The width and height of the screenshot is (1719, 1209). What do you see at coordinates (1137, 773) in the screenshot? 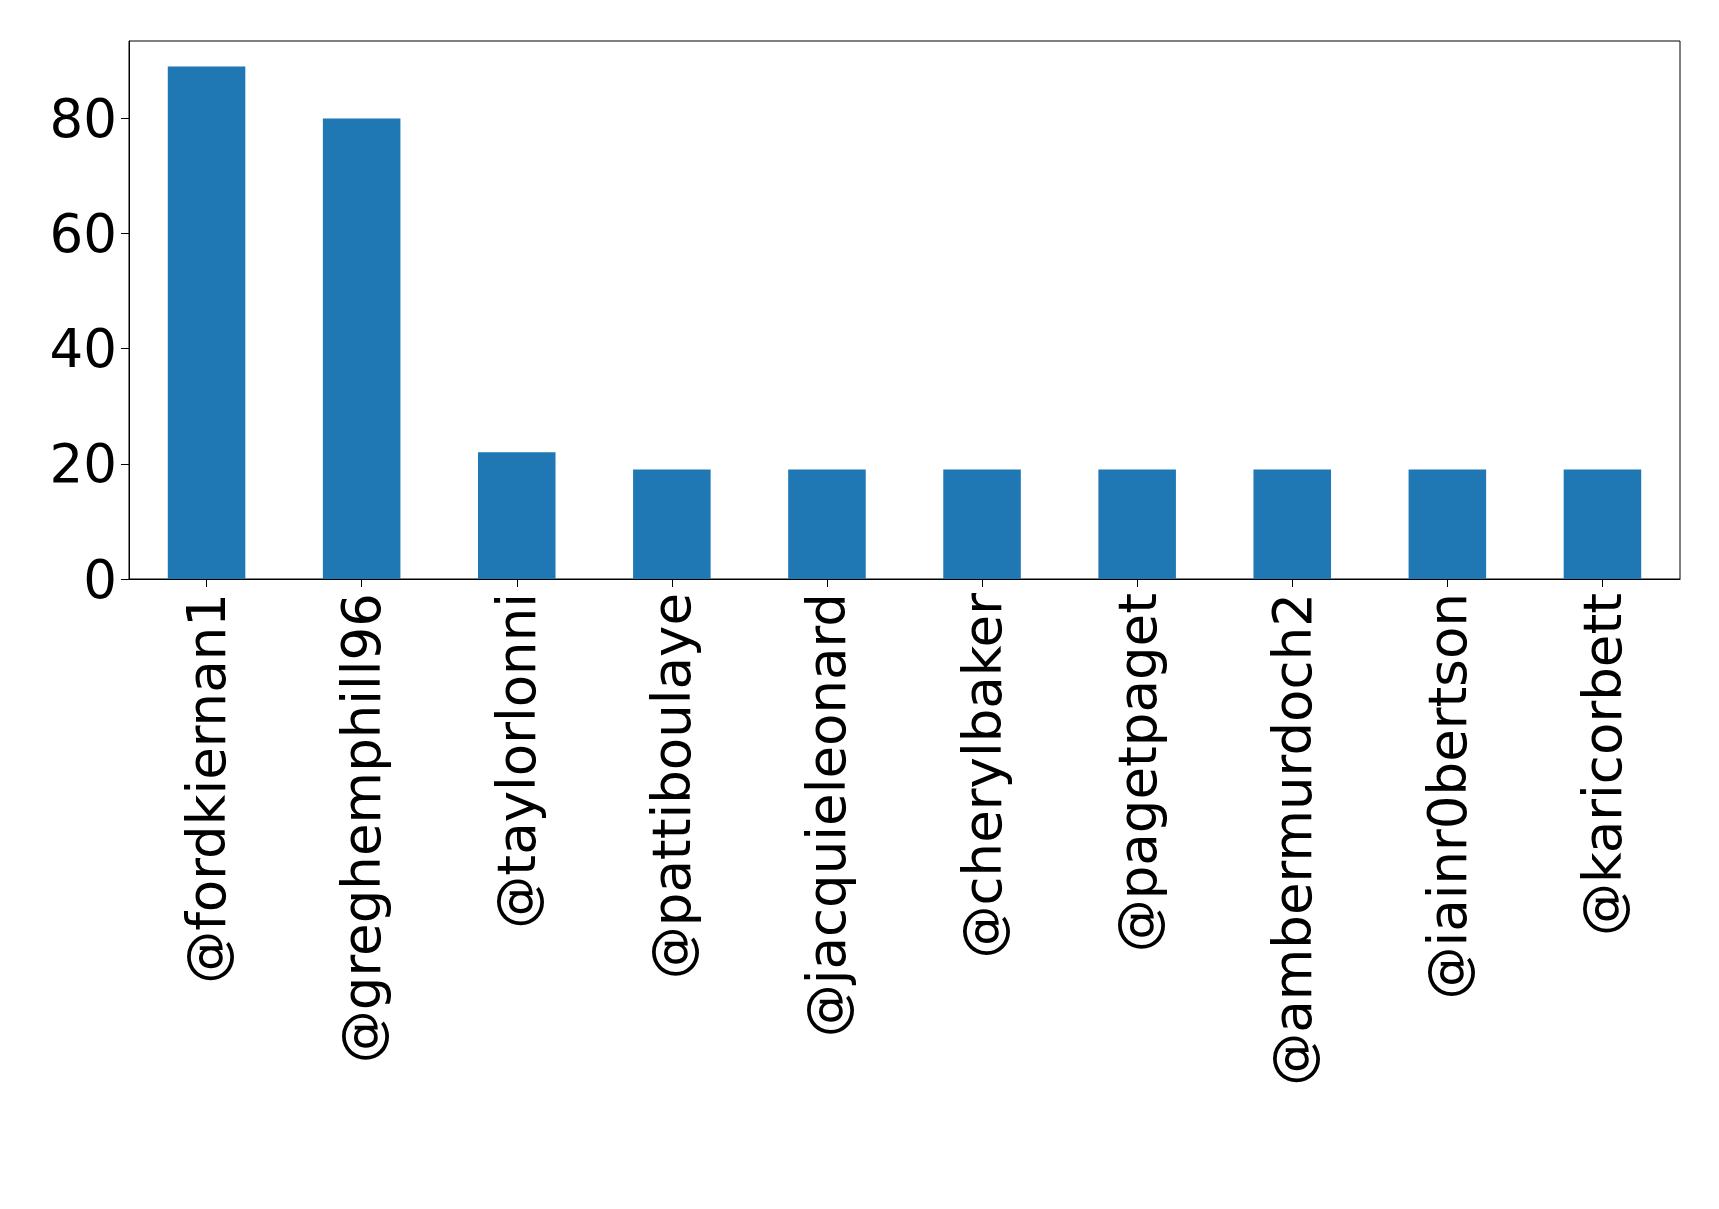
I see `x-tick-label: @pagetpaget` at bounding box center [1137, 773].